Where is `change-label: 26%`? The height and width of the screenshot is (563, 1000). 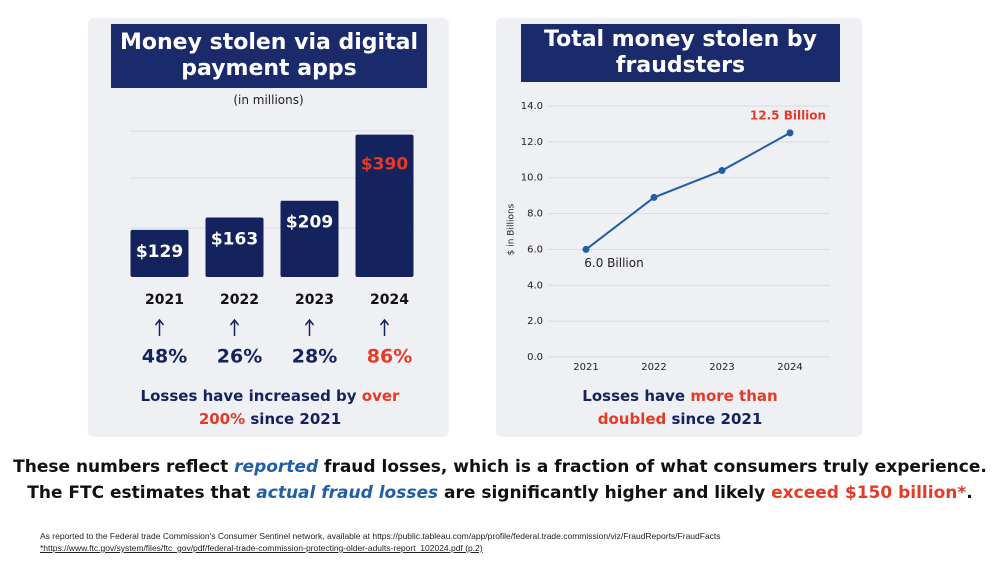 change-label: 26% is located at coordinates (239, 357).